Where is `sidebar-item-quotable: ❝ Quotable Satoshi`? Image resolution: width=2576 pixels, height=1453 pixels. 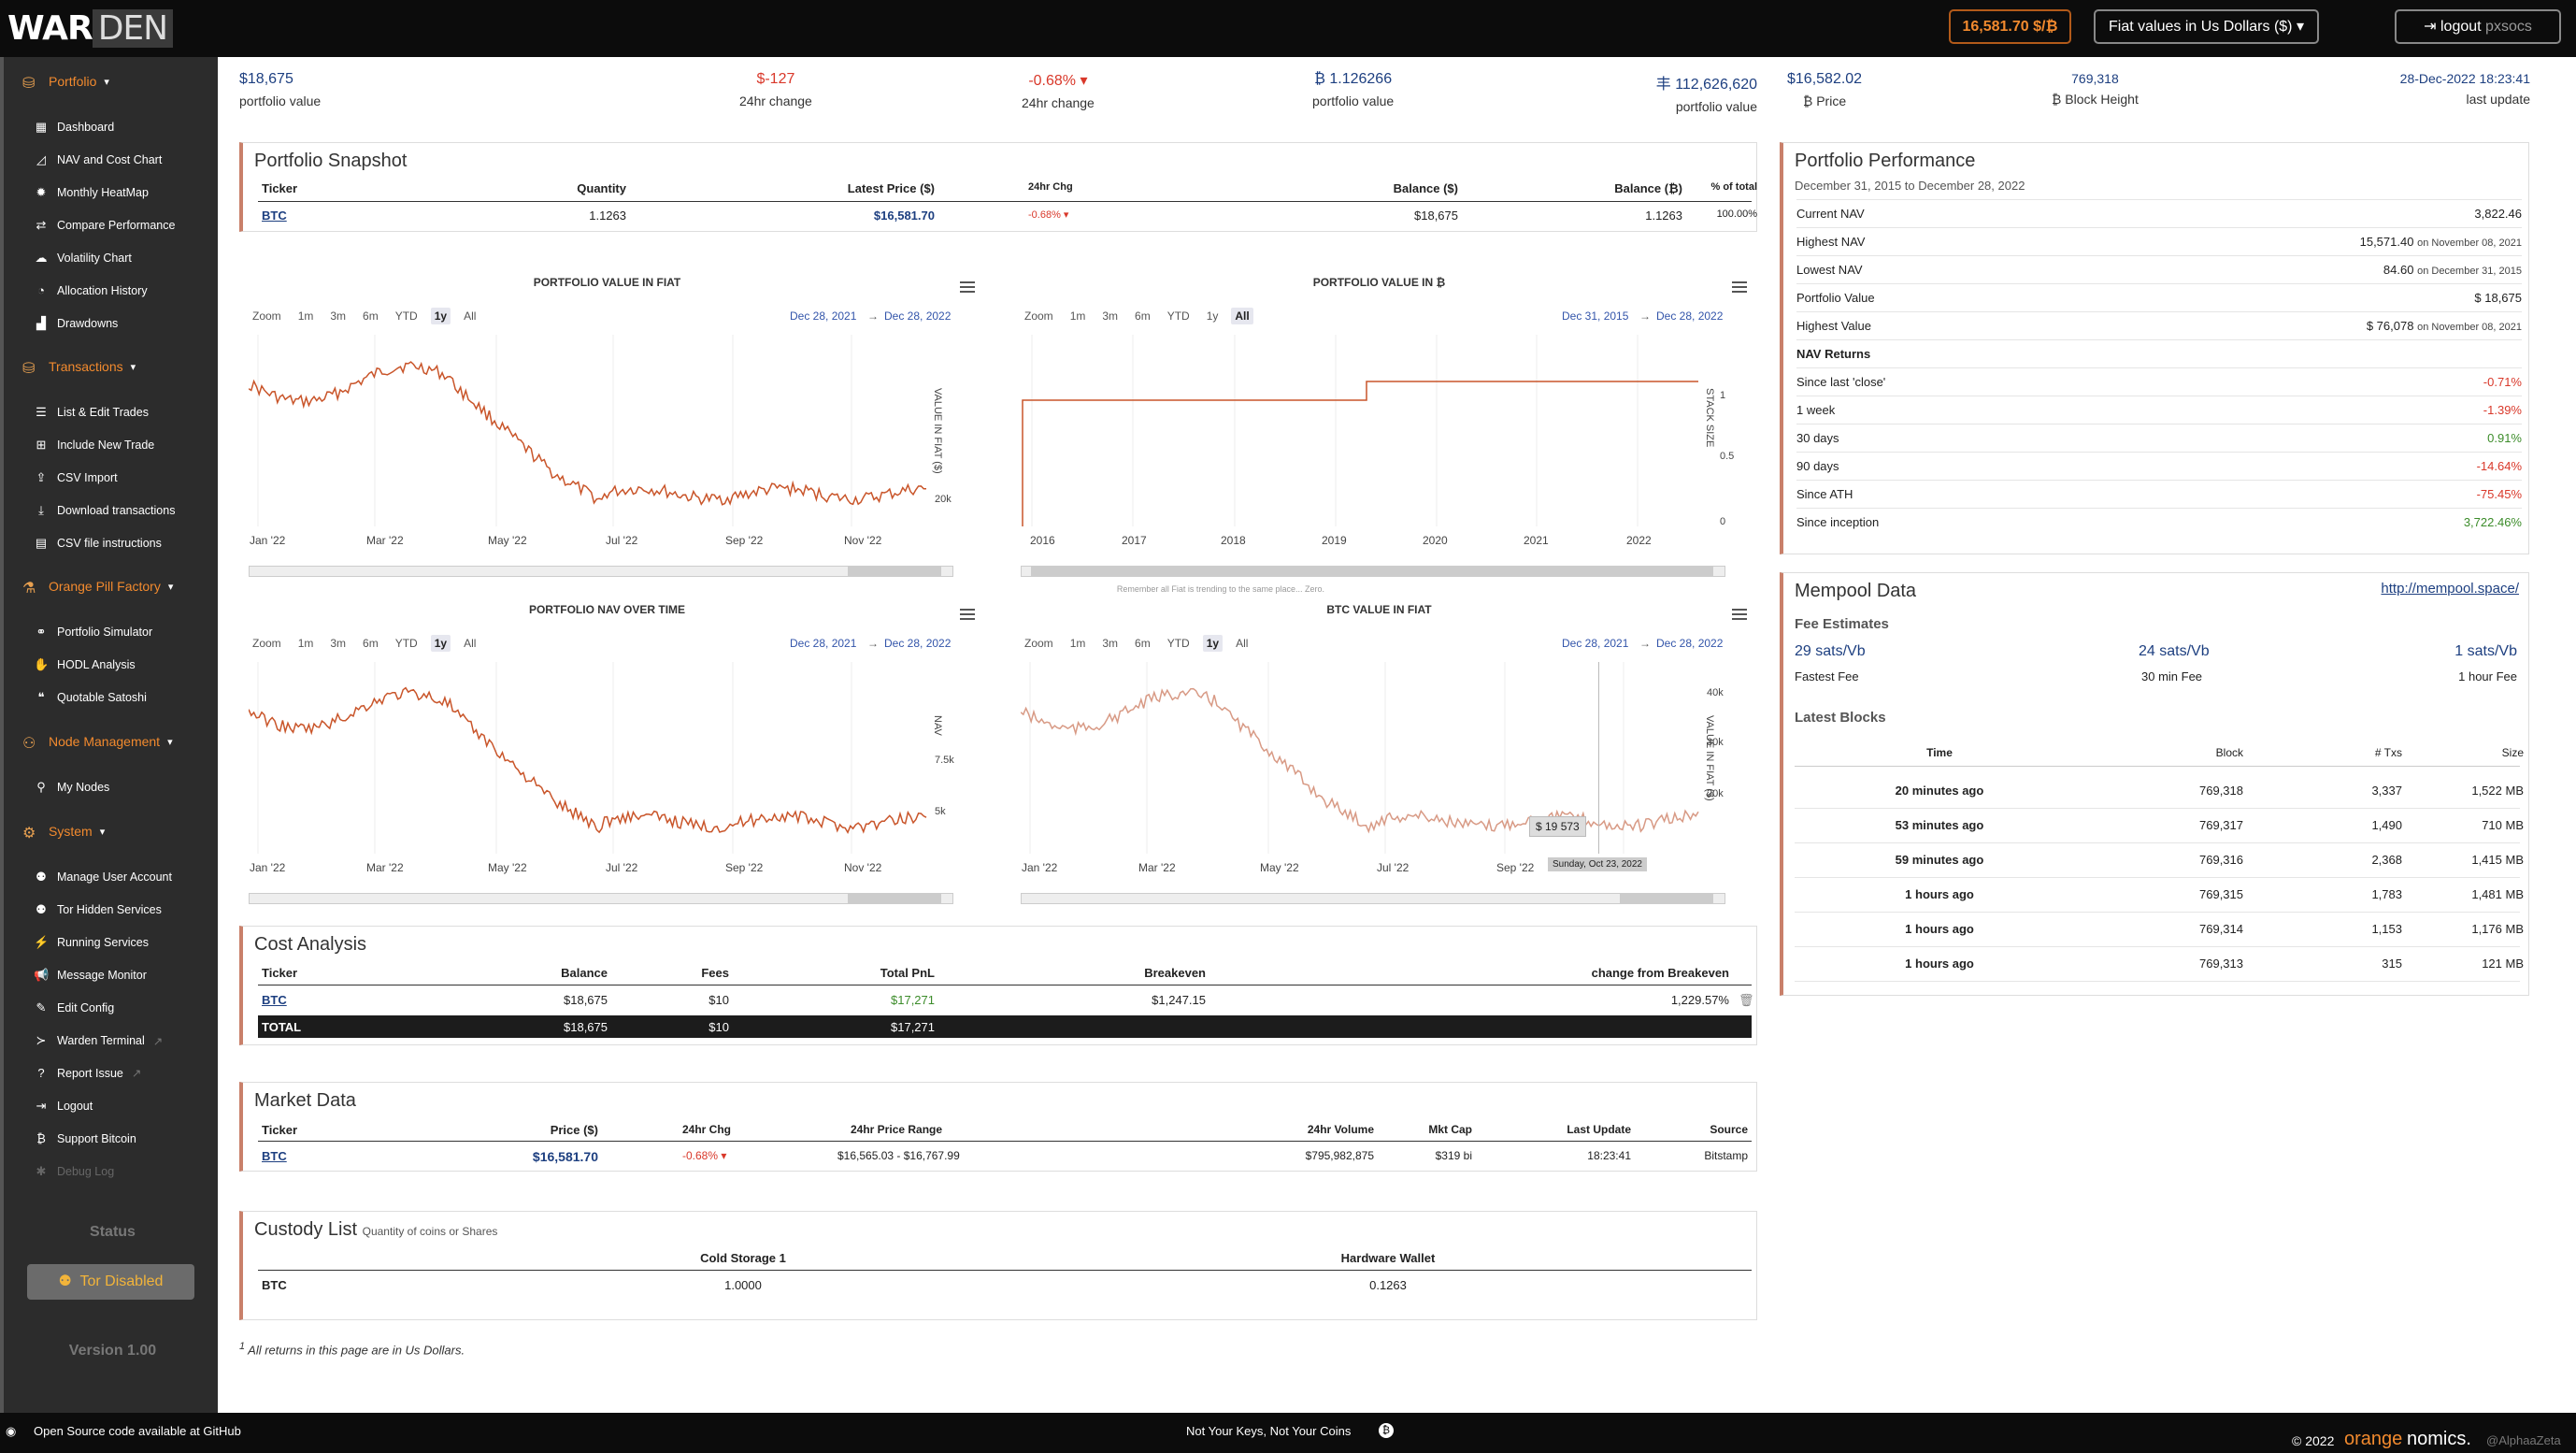 sidebar-item-quotable: ❝ Quotable Satoshi is located at coordinates (90, 697).